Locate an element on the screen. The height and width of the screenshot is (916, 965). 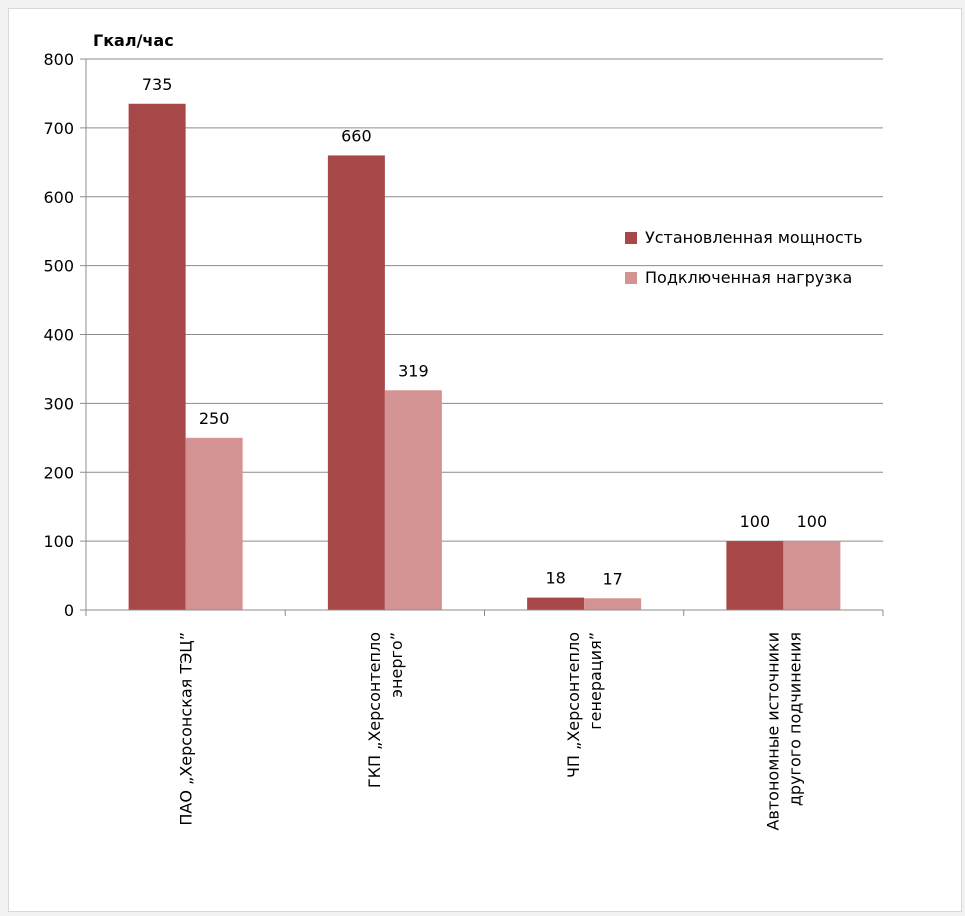
data-label: 17 is located at coordinates (612, 578).